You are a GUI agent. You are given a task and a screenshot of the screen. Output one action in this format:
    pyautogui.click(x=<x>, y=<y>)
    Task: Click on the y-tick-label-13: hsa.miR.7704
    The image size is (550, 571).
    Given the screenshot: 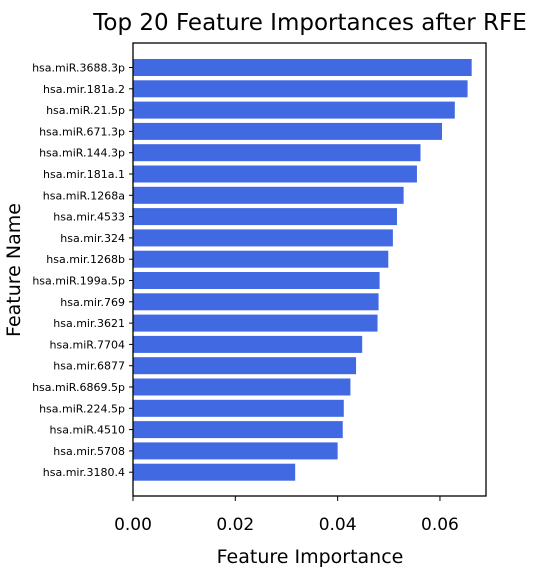 What is the action you would take?
    pyautogui.click(x=87, y=344)
    